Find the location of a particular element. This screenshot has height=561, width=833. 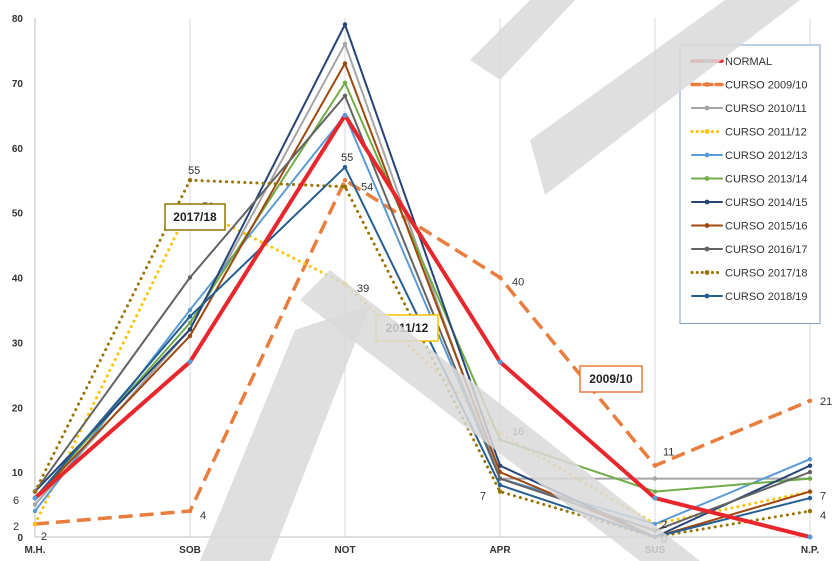

point-curso-2010-11-sus is located at coordinates (655, 478).